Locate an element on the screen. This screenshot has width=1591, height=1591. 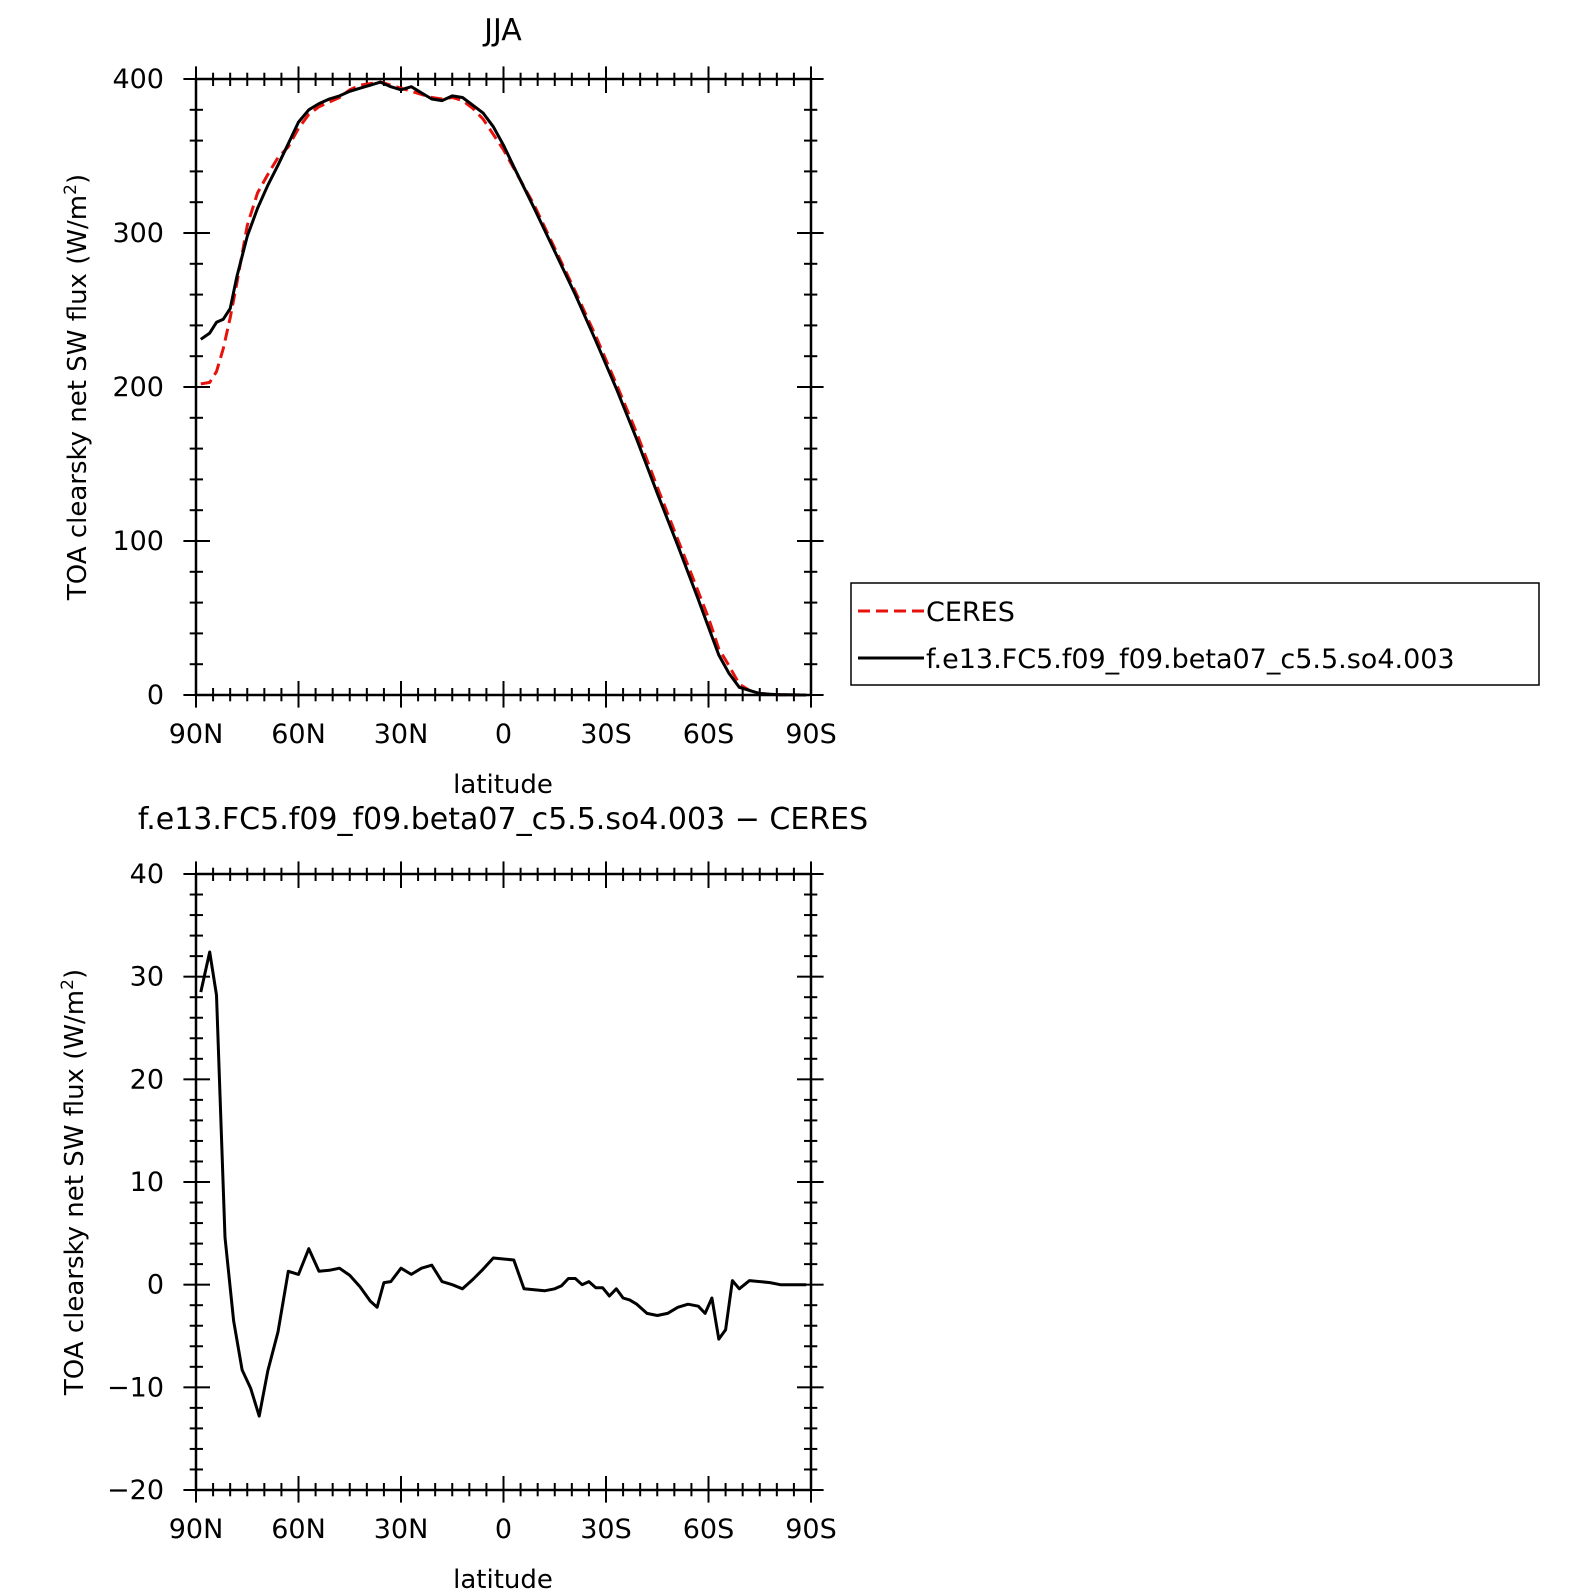
top-x-tick-label: 90N is located at coordinates (196, 734).